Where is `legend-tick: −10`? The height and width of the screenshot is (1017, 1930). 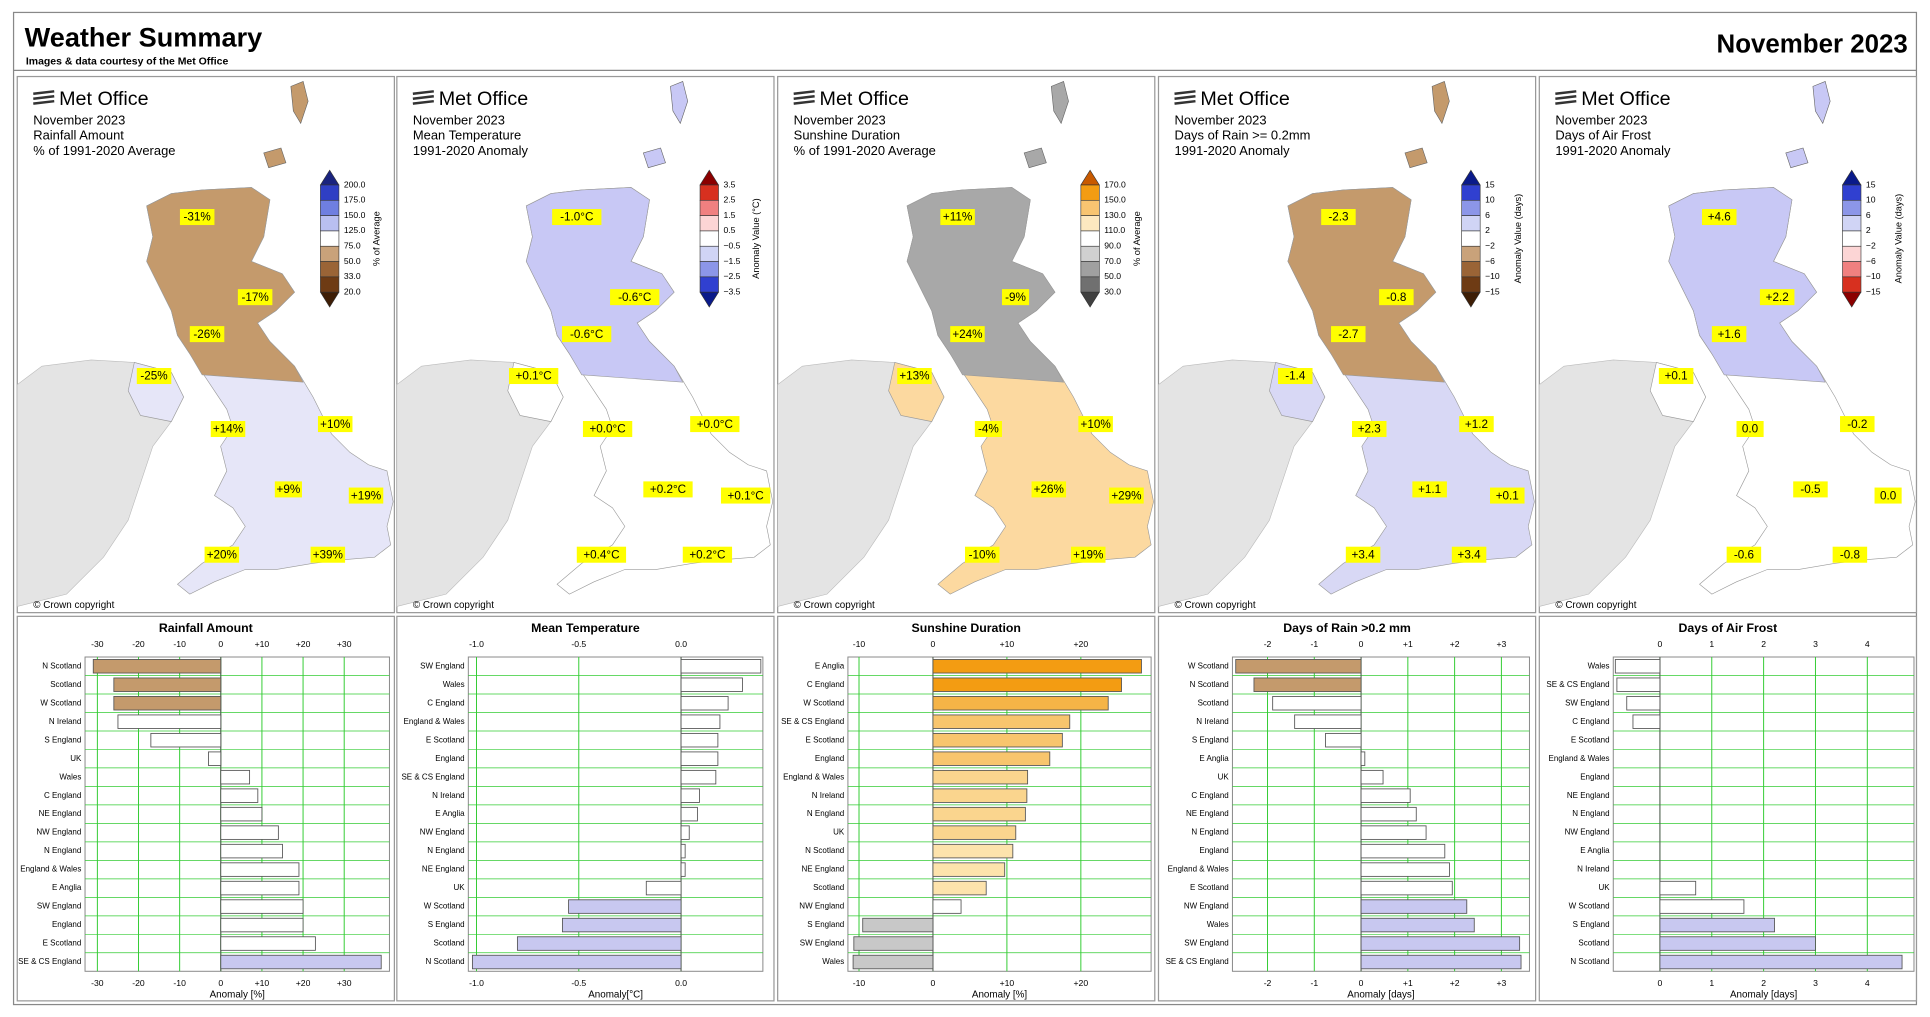
legend-tick: −10 is located at coordinates (1873, 276).